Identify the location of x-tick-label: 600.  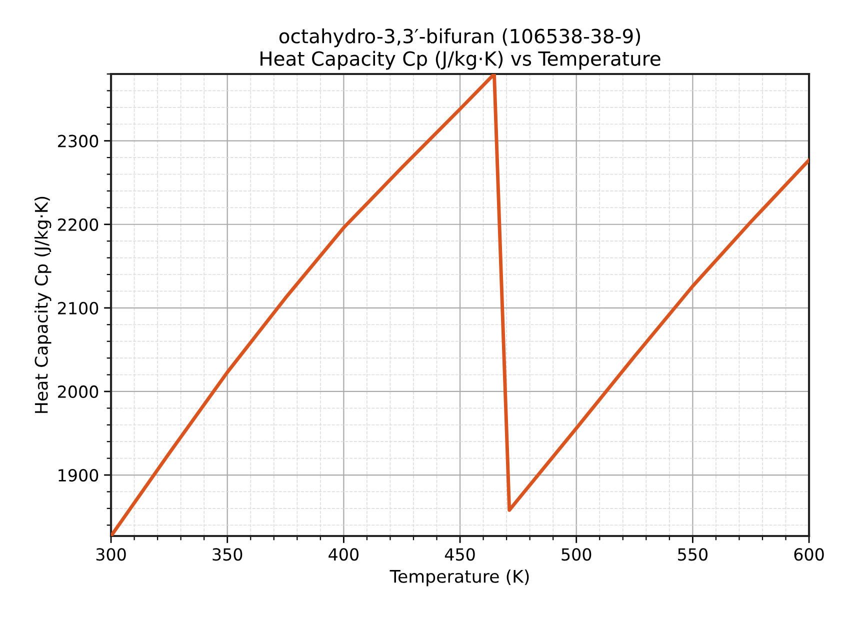
(809, 554).